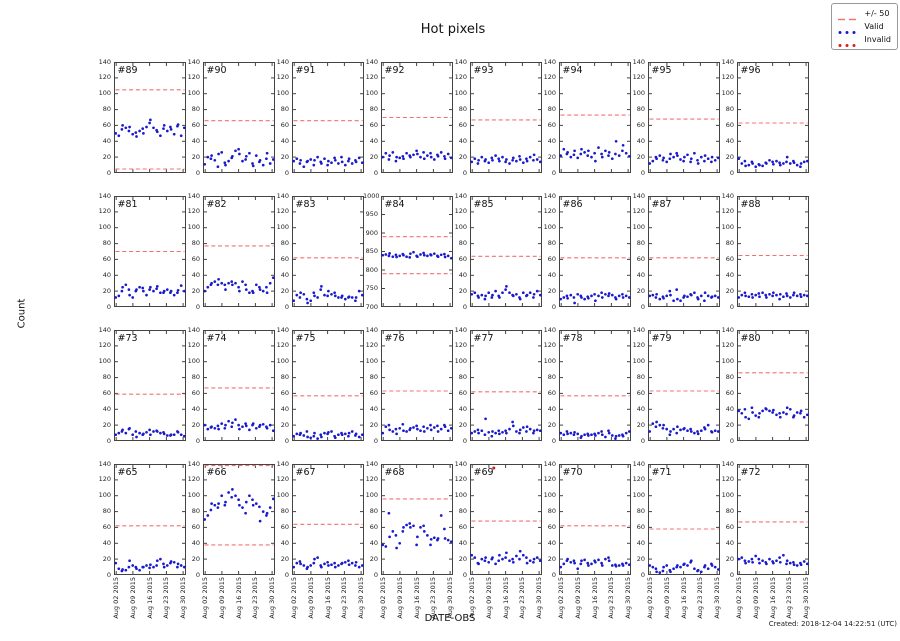 This screenshot has height=641, width=900. What do you see at coordinates (150, 385) in the screenshot?
I see `plot-area: #73` at bounding box center [150, 385].